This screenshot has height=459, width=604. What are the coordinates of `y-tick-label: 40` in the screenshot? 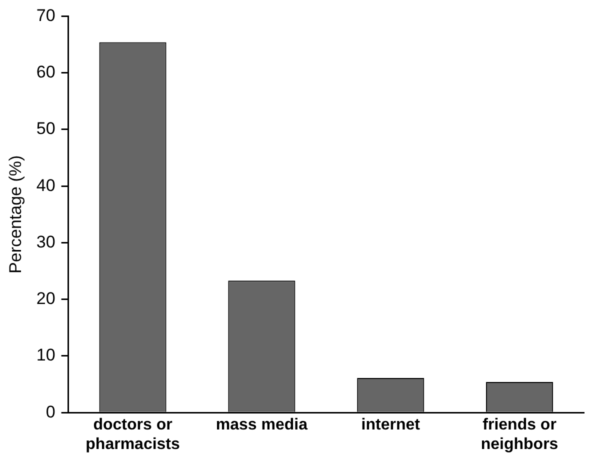 It's located at (46, 185).